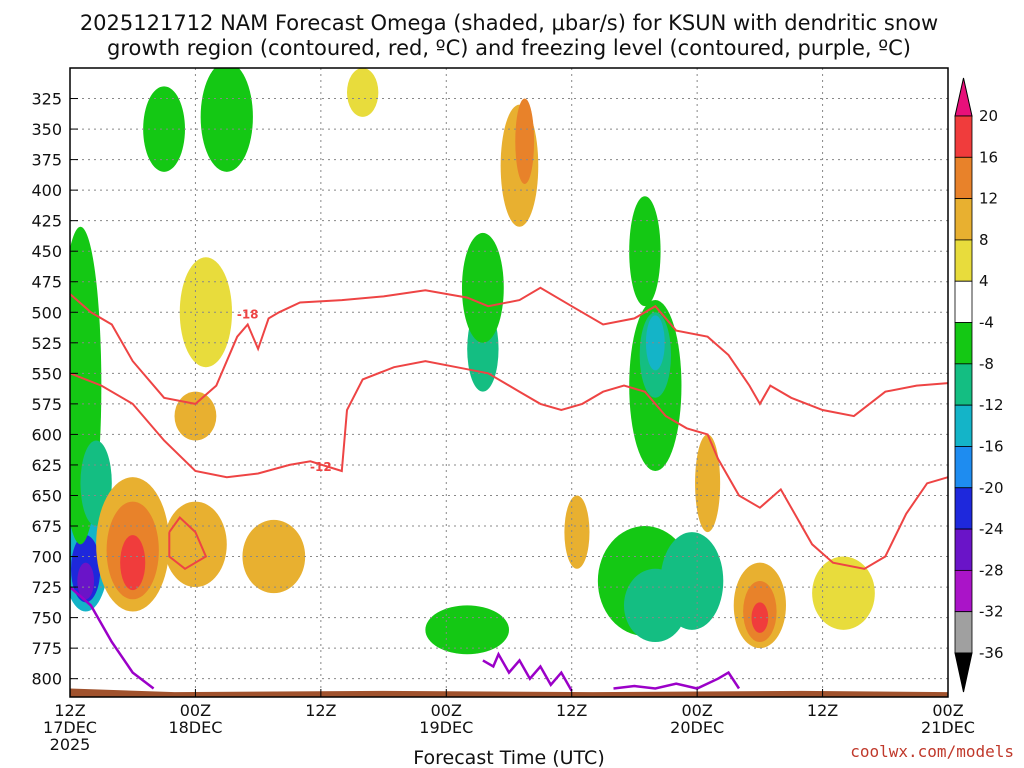  I want to click on y-tick-label: 575, so click(46, 404).